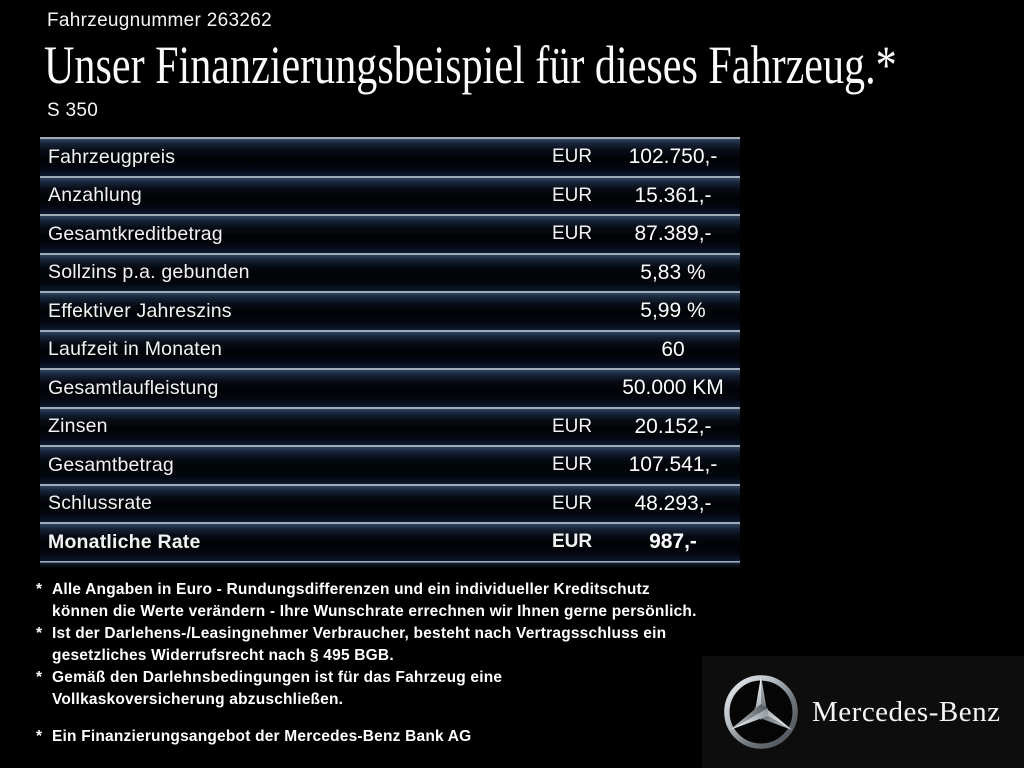 The image size is (1024, 768). What do you see at coordinates (135, 233) in the screenshot?
I see `row-label: Gesamtkreditbetrag` at bounding box center [135, 233].